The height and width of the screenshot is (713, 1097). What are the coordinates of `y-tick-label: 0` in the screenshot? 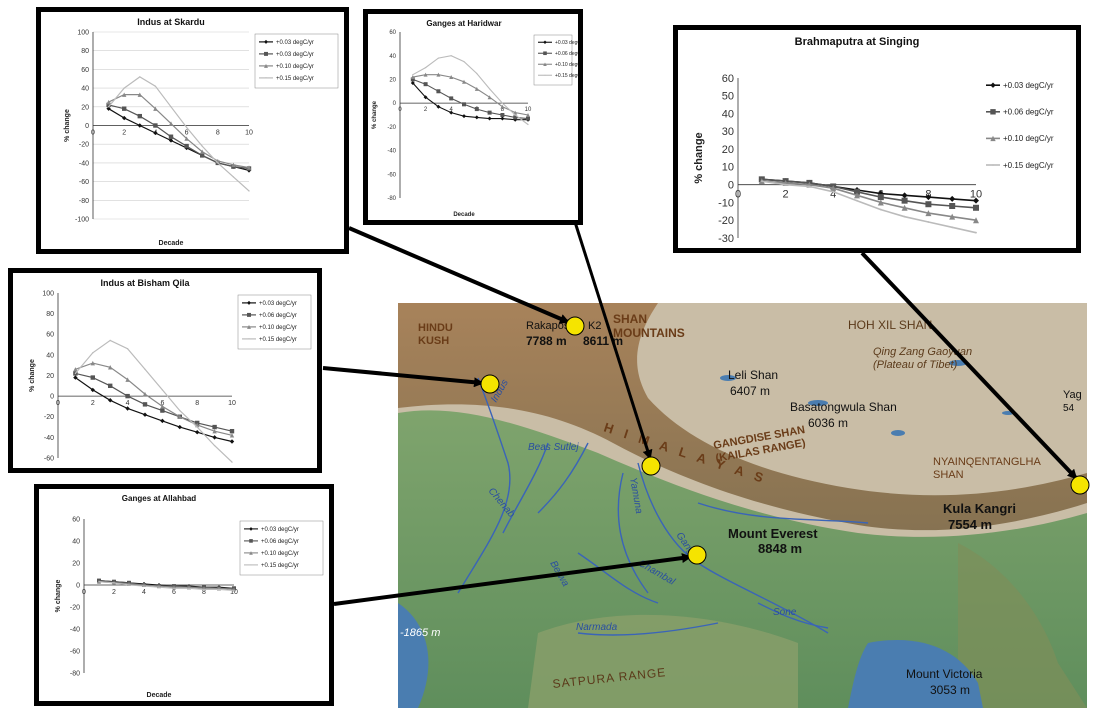 It's located at (87, 126).